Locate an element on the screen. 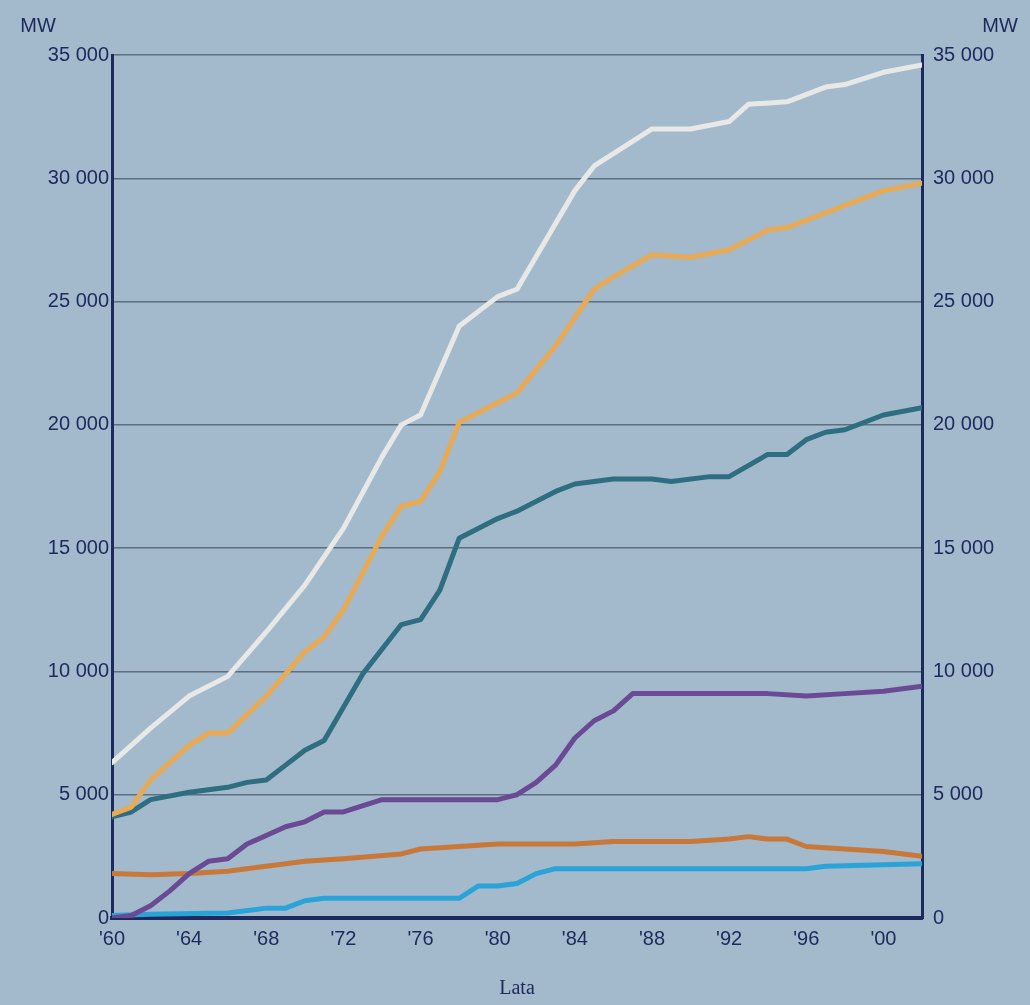  x-axis-title: Lata is located at coordinates (517, 987).